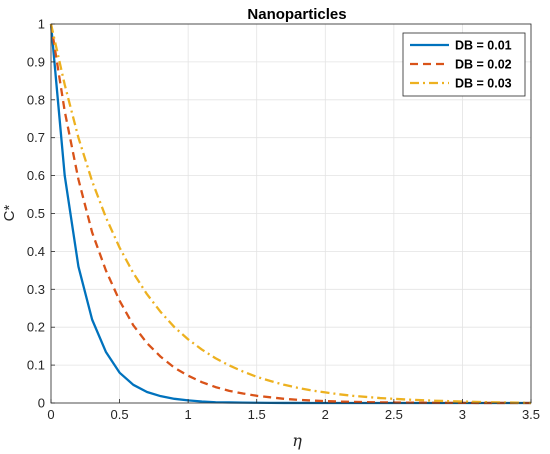  I want to click on y-axis-label: C*, so click(9, 213).